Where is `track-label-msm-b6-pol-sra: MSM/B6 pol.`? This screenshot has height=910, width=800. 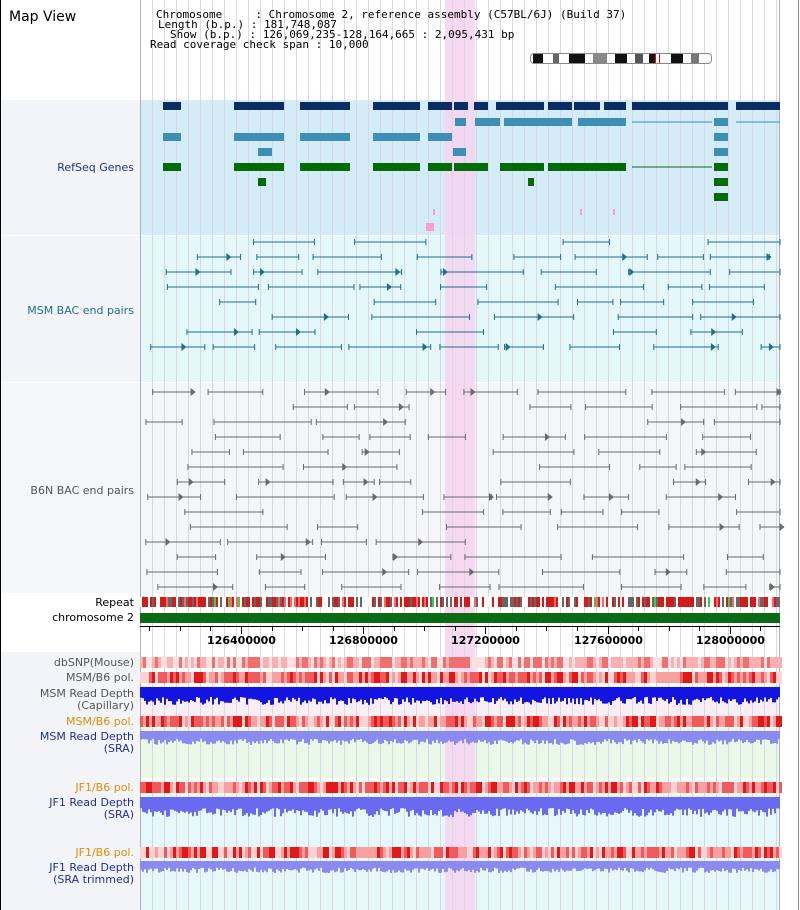 track-label-msm-b6-pol-sra: MSM/B6 pol. is located at coordinates (100, 721).